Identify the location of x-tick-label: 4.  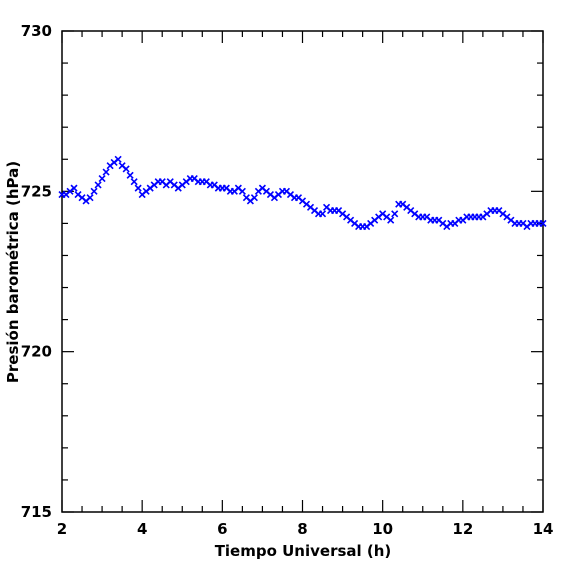
(142, 529).